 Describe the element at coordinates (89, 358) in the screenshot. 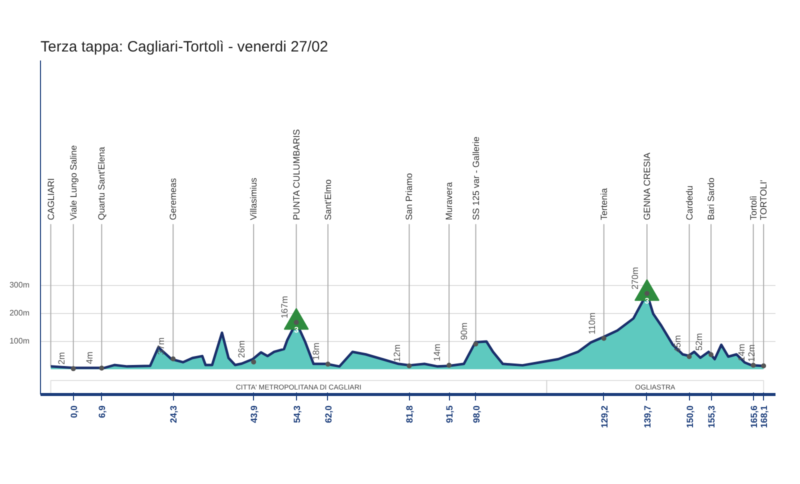

I see `data-label: 4m` at that location.